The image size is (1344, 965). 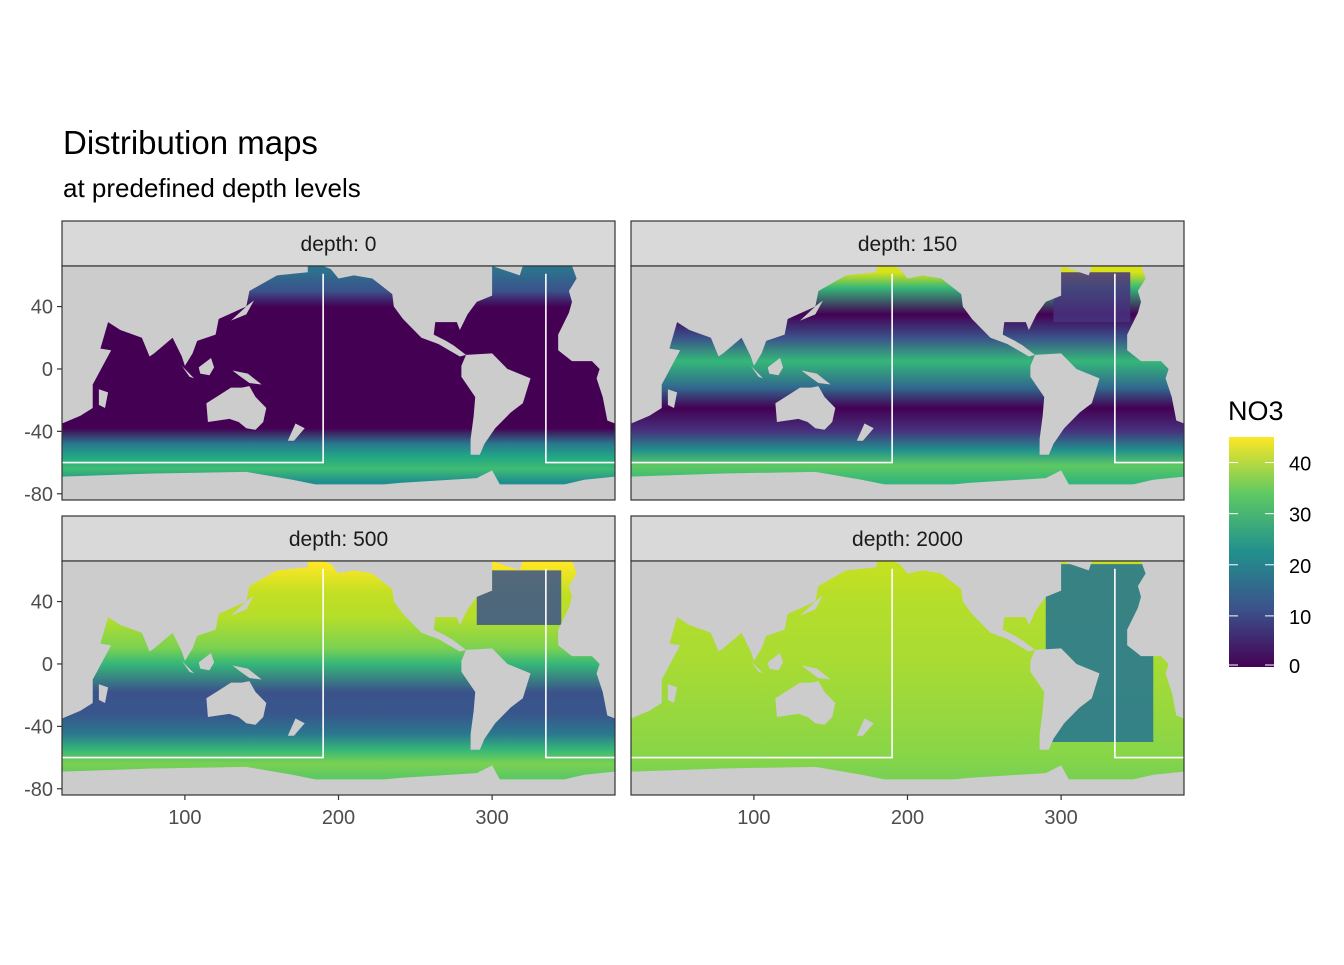 What do you see at coordinates (190, 142) in the screenshot?
I see `chart-title: Distribution maps` at bounding box center [190, 142].